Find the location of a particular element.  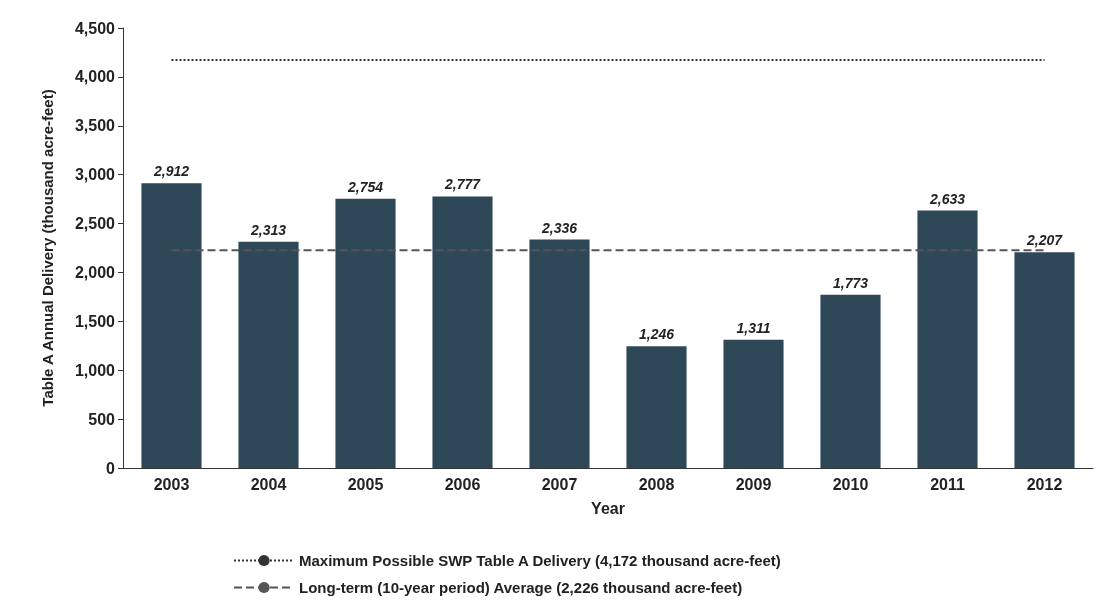

y-tick-label: 4,500 is located at coordinates (95, 28).